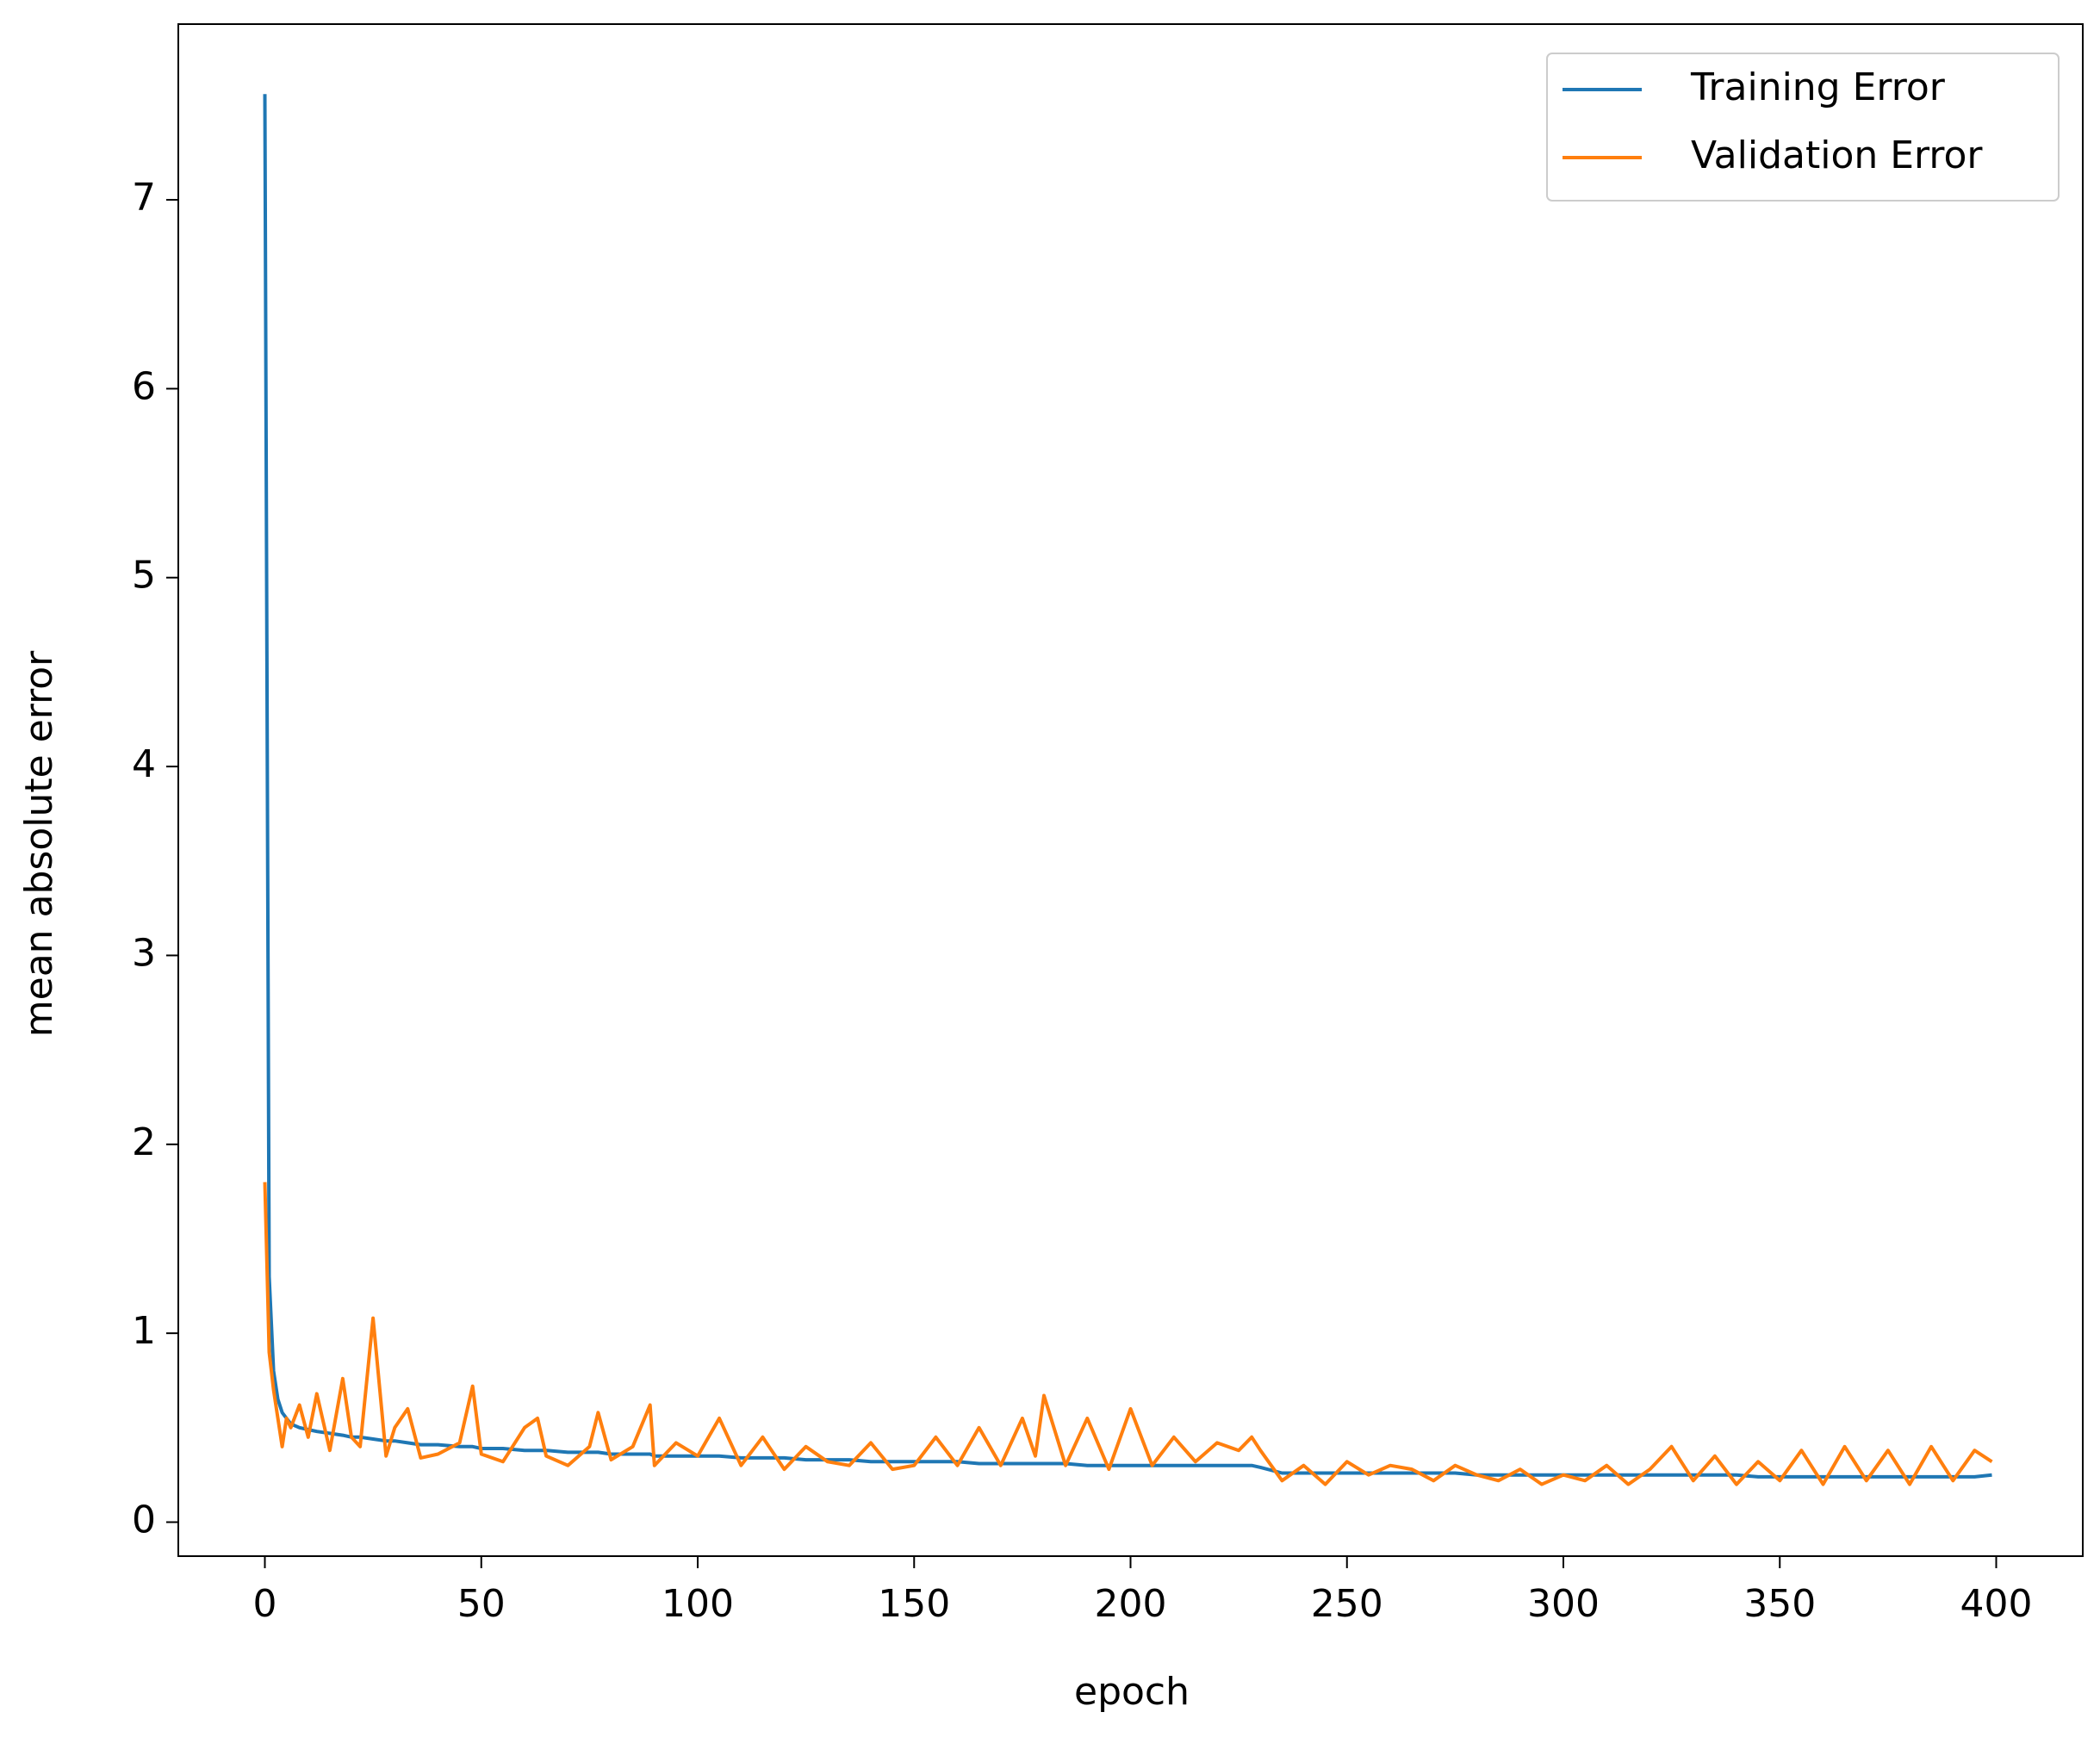  What do you see at coordinates (1837, 155) in the screenshot?
I see `legend-label: Validation Error` at bounding box center [1837, 155].